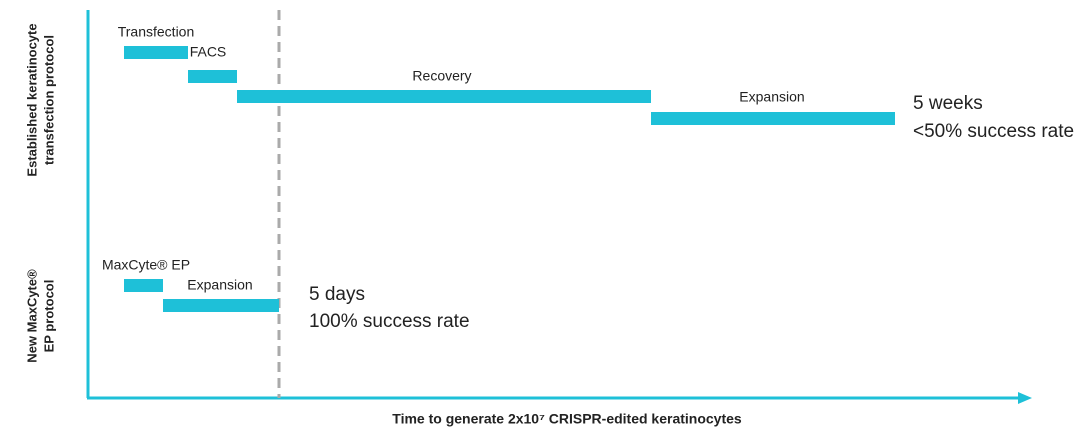  Describe the element at coordinates (48, 100) in the screenshot. I see `y-axis-label: transfection protocol` at that location.